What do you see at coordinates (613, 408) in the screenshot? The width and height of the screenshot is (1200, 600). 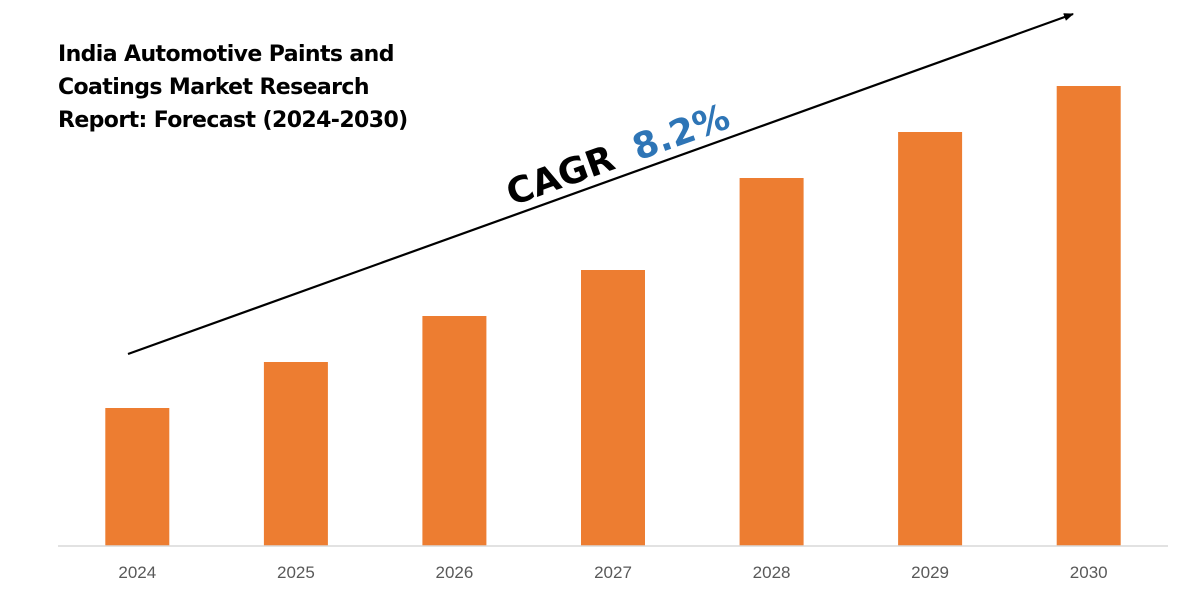 I see `bar-2027` at bounding box center [613, 408].